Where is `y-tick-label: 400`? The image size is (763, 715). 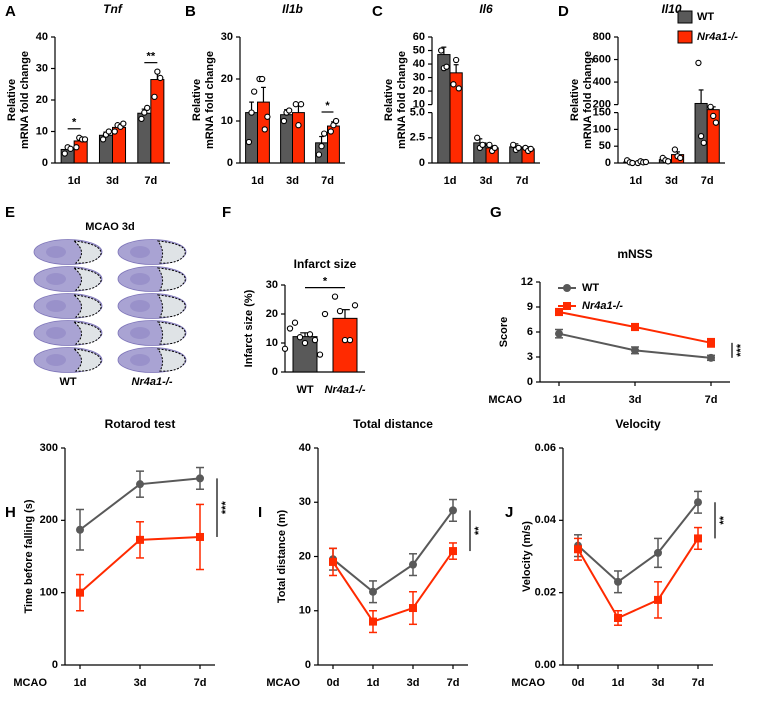 y-tick-label: 400 is located at coordinates (602, 82).